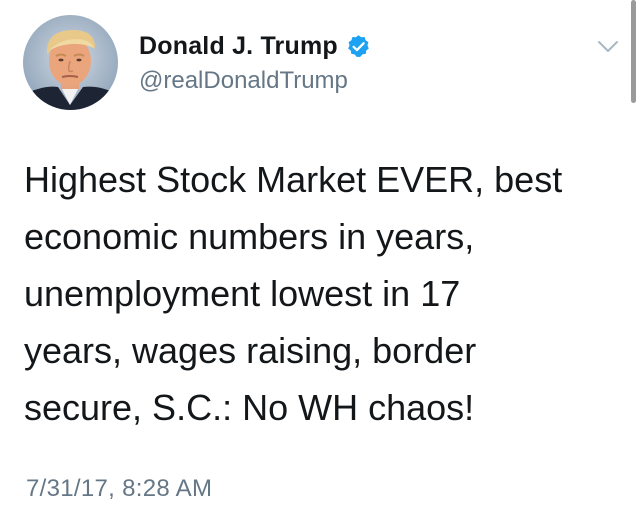 The height and width of the screenshot is (527, 640). I want to click on profile-photo-icon, so click(70, 62).